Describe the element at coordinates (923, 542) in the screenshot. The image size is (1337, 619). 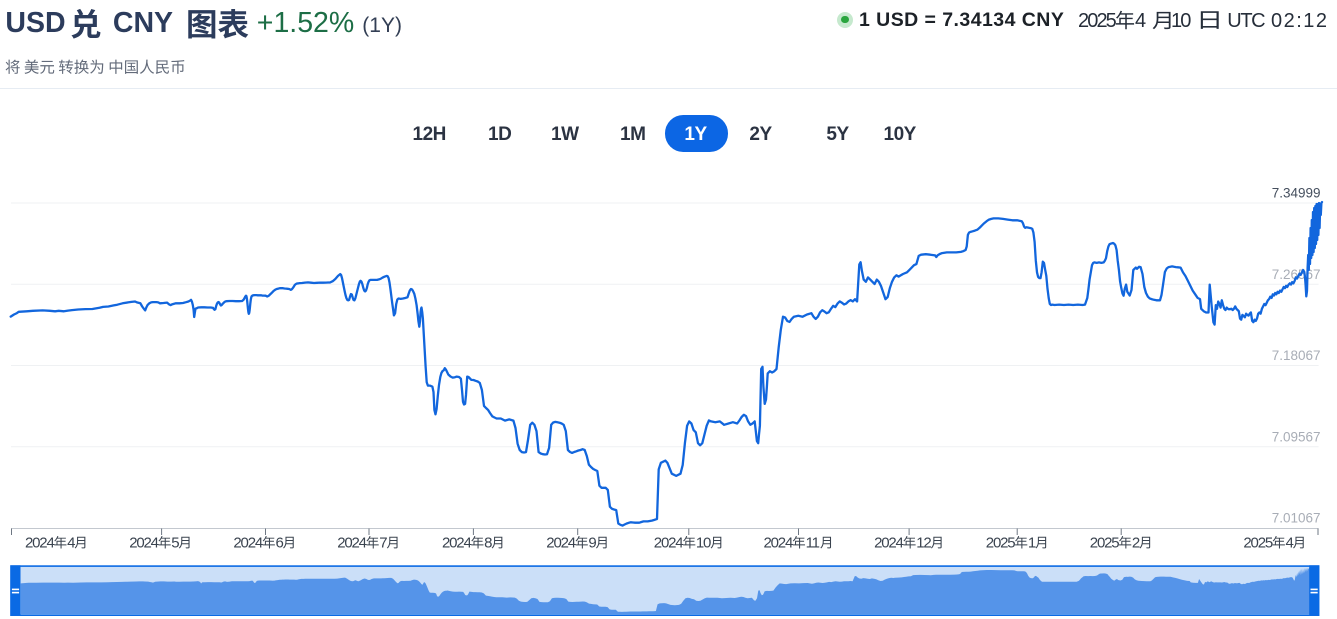
I see `svg-text: 12` at that location.